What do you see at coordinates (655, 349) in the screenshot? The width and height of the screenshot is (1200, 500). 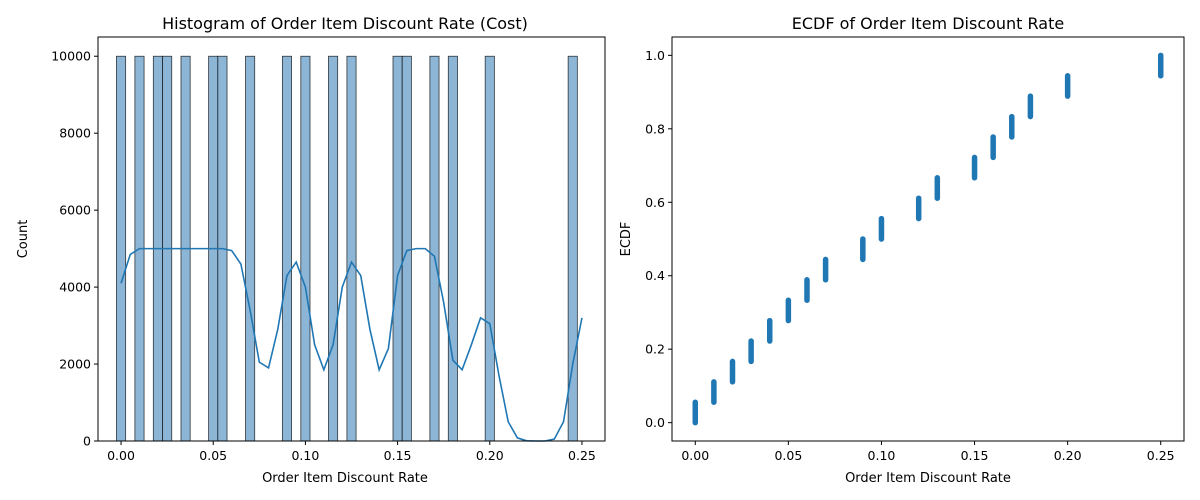 I see `ecdf-y-tick-label: 0.2` at bounding box center [655, 349].